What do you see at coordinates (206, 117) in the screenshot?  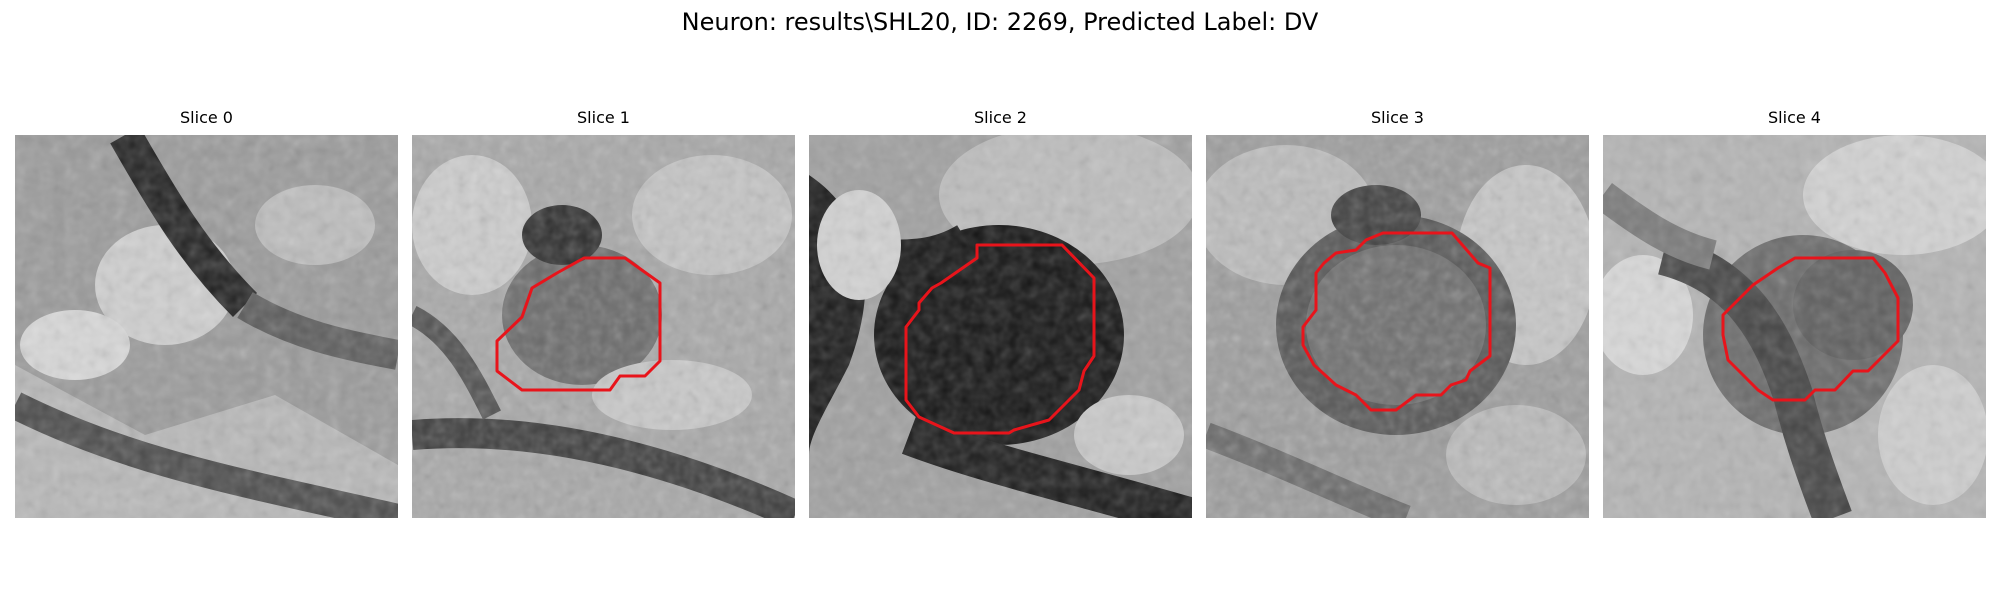 I see `slice-title-0: Slice 0` at bounding box center [206, 117].